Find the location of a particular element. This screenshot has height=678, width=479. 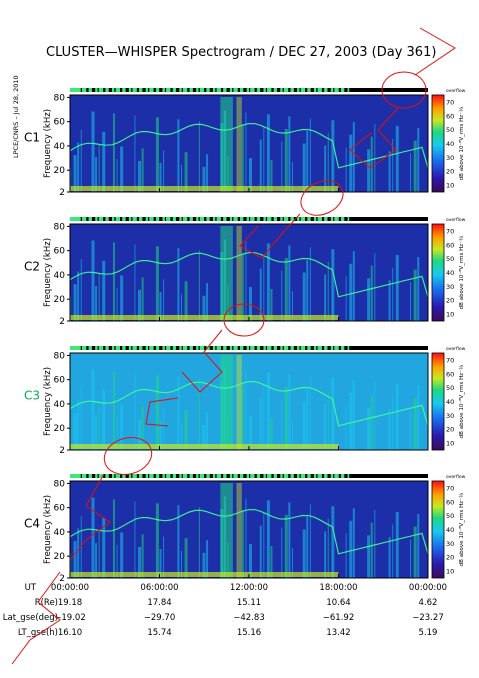

ephemeris-value: 13.42 is located at coordinates (338, 633).